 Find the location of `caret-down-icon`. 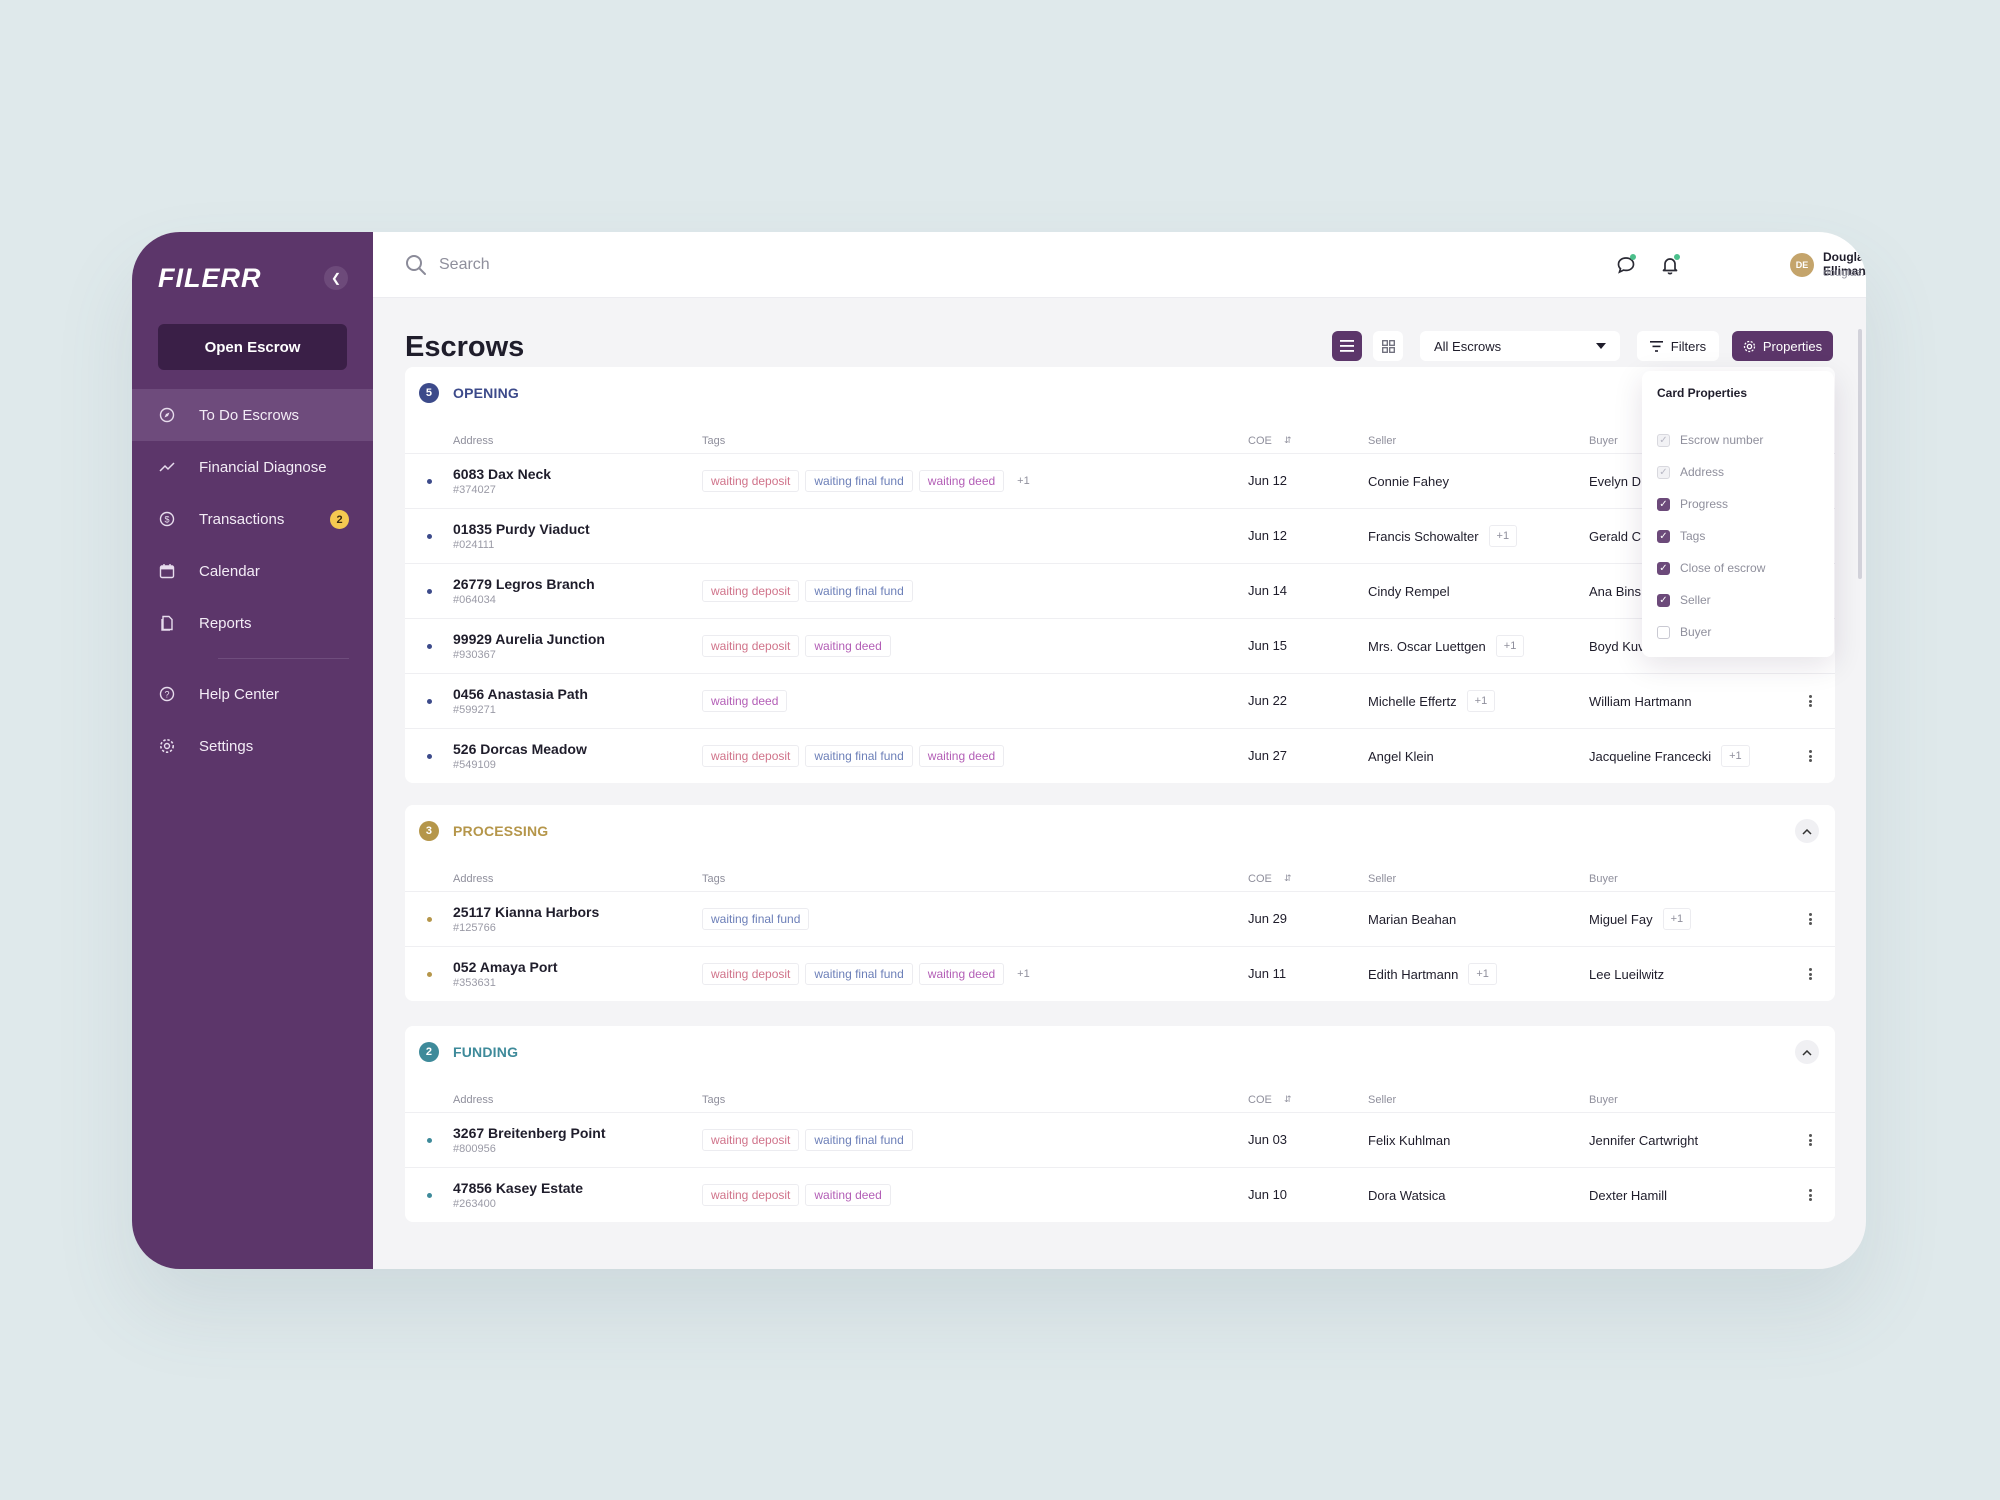

caret-down-icon is located at coordinates (1601, 346).